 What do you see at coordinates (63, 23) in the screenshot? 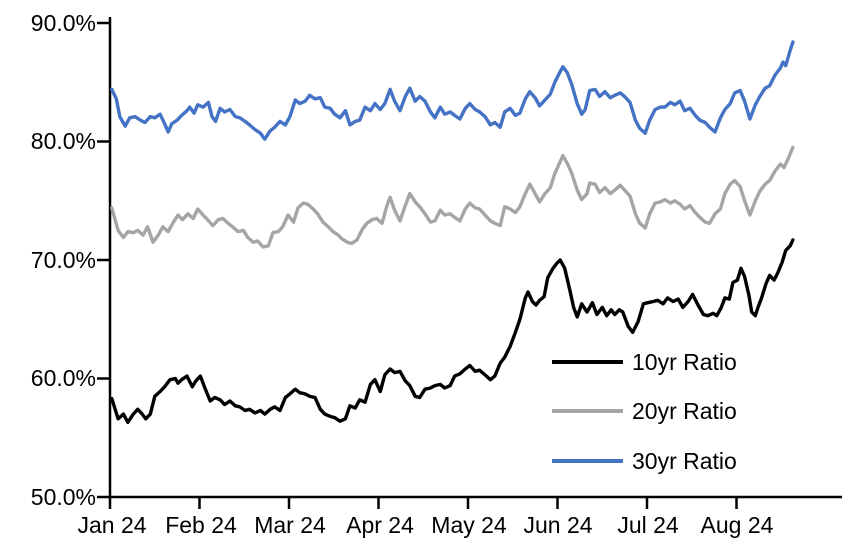
I see `y-tick-label: 90.0%` at bounding box center [63, 23].